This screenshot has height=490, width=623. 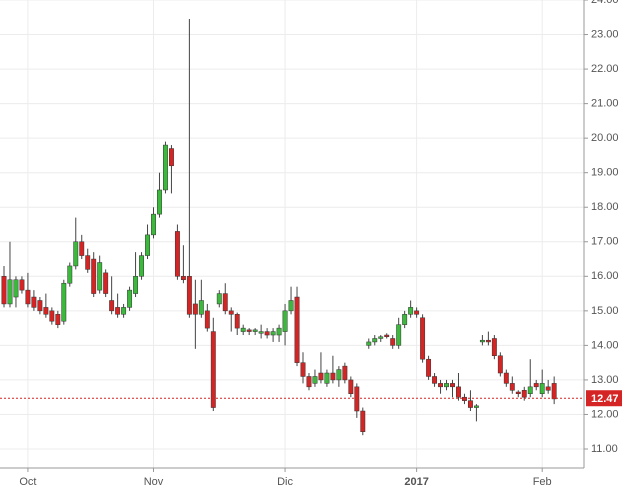 I want to click on y-tick-label: 22.00, so click(x=605, y=69).